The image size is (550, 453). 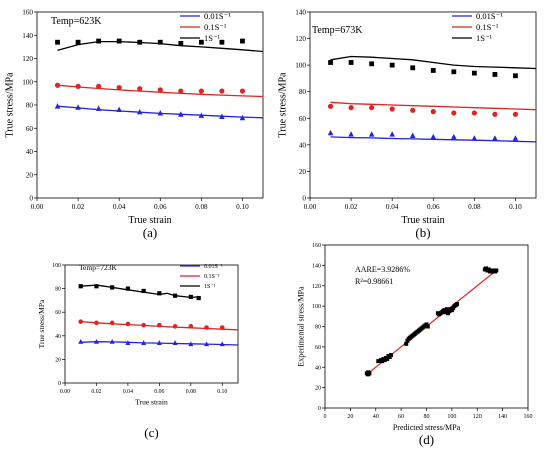 I want to click on scatter-layer, so click(x=431, y=321).